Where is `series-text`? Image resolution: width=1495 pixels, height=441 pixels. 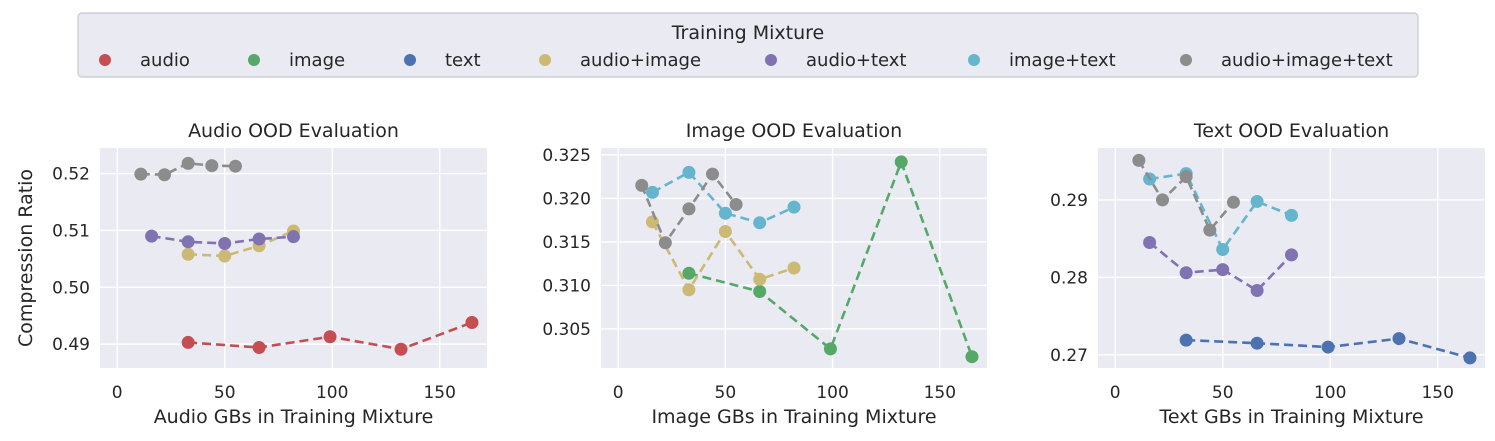 series-text is located at coordinates (1328, 348).